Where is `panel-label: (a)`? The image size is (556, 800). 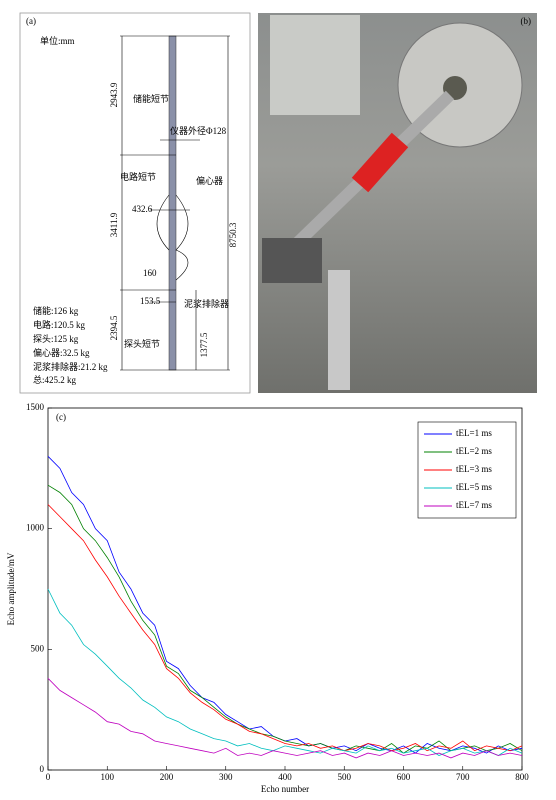 panel-label: (a) is located at coordinates (31, 21).